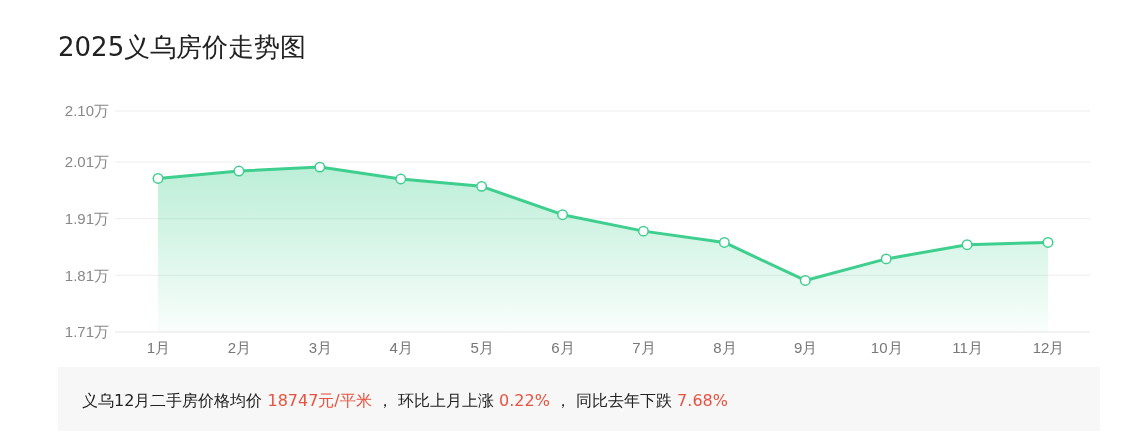 This screenshot has width=1125, height=444. Describe the element at coordinates (644, 347) in the screenshot. I see `x-tick-label: 7月` at that location.